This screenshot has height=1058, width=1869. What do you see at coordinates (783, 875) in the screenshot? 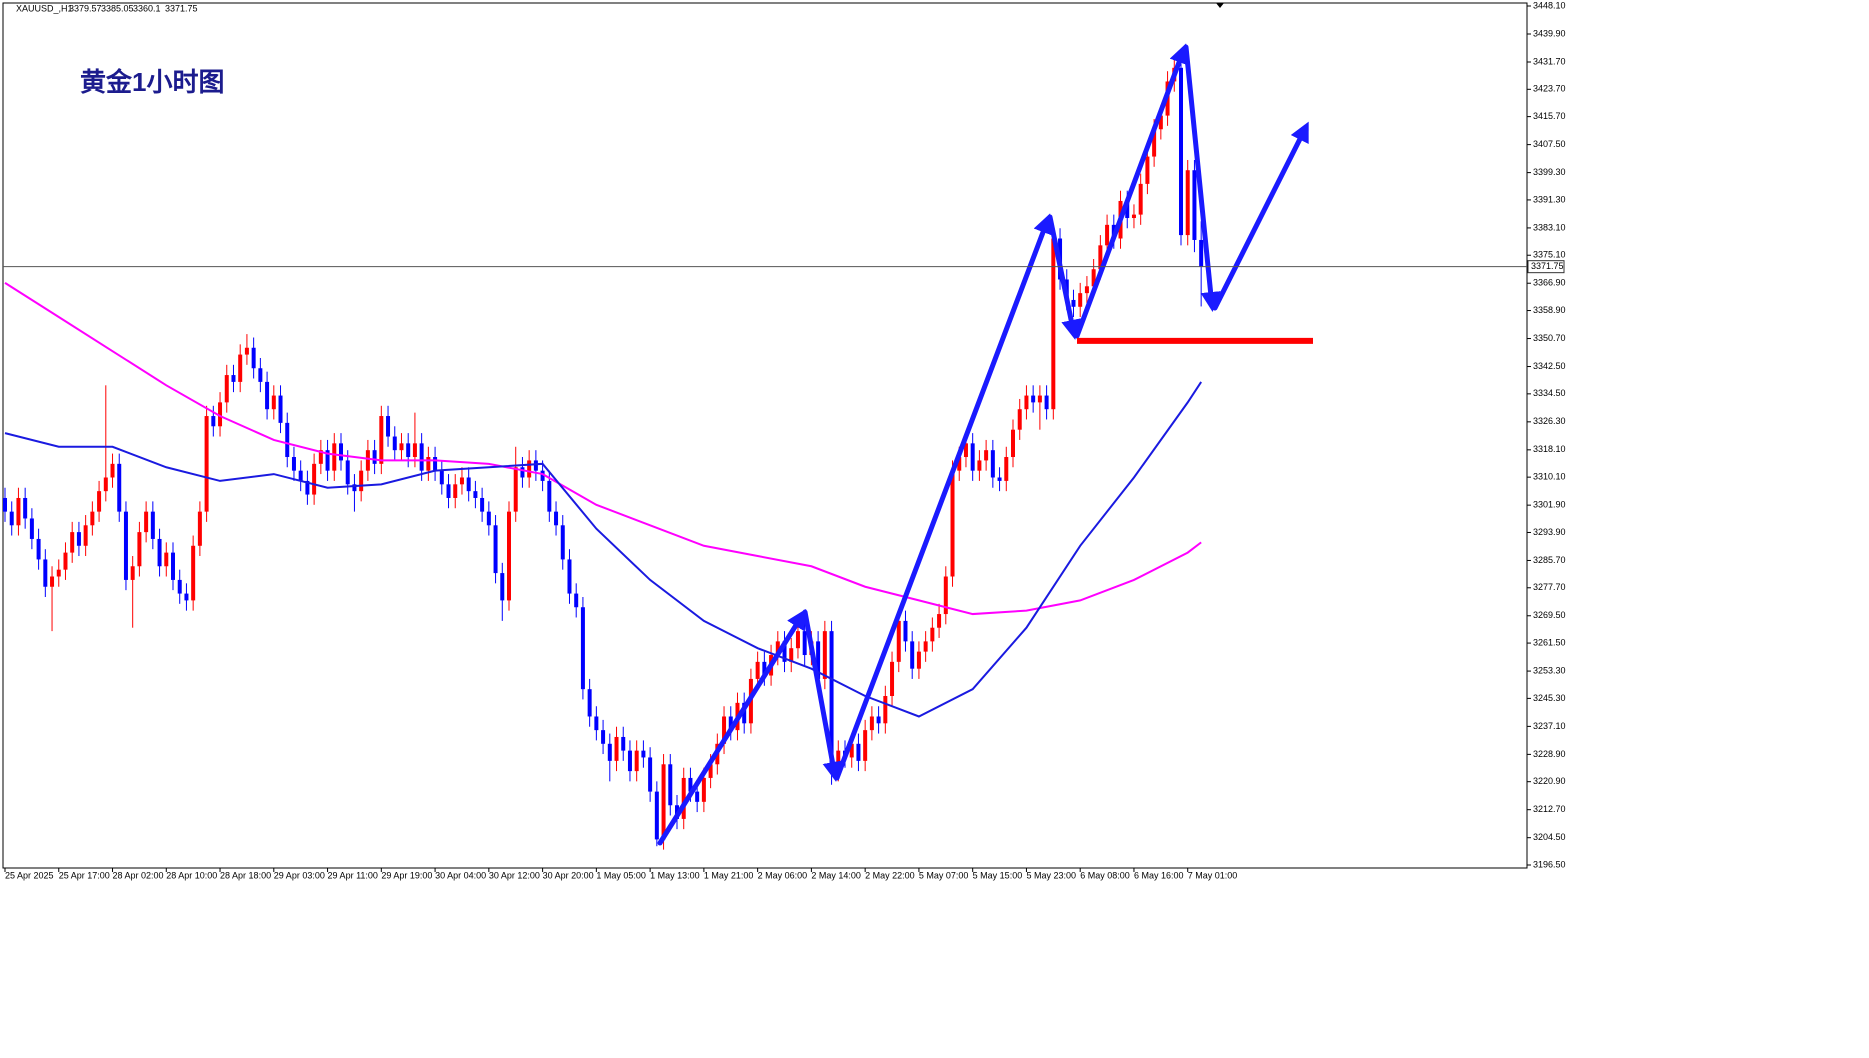
I see `x-tick-label: 2 May 06:00` at bounding box center [783, 875].